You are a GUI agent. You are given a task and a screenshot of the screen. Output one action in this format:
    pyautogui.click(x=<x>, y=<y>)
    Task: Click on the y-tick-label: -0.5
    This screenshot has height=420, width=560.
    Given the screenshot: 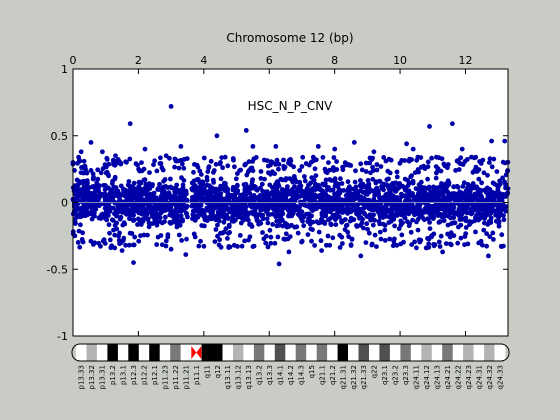 What is the action you would take?
    pyautogui.click(x=57, y=269)
    